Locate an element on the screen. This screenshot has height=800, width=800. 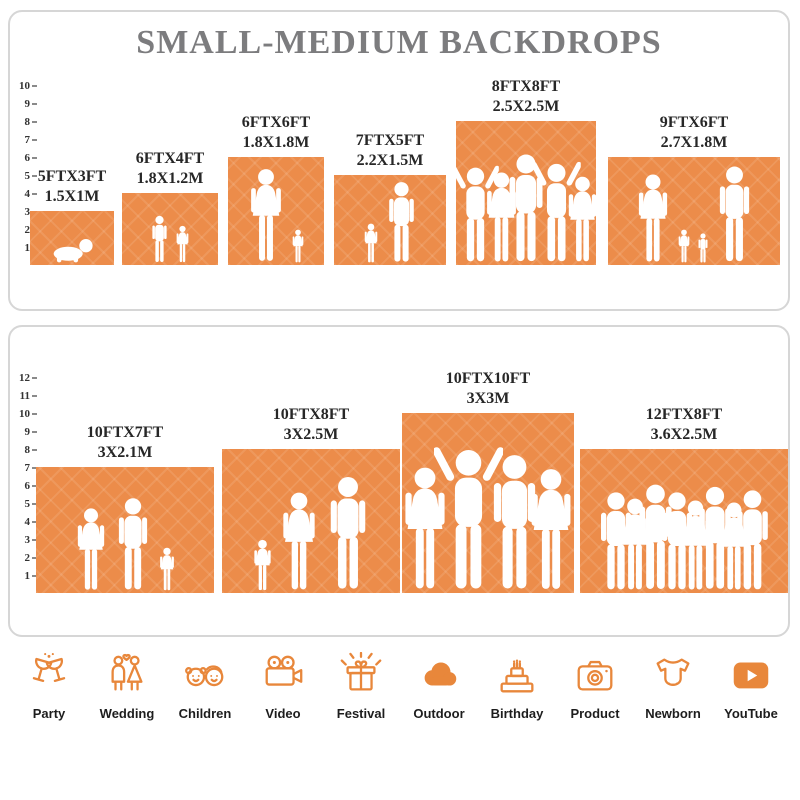
bar-5ftx3ft is located at coordinates (72, 238).